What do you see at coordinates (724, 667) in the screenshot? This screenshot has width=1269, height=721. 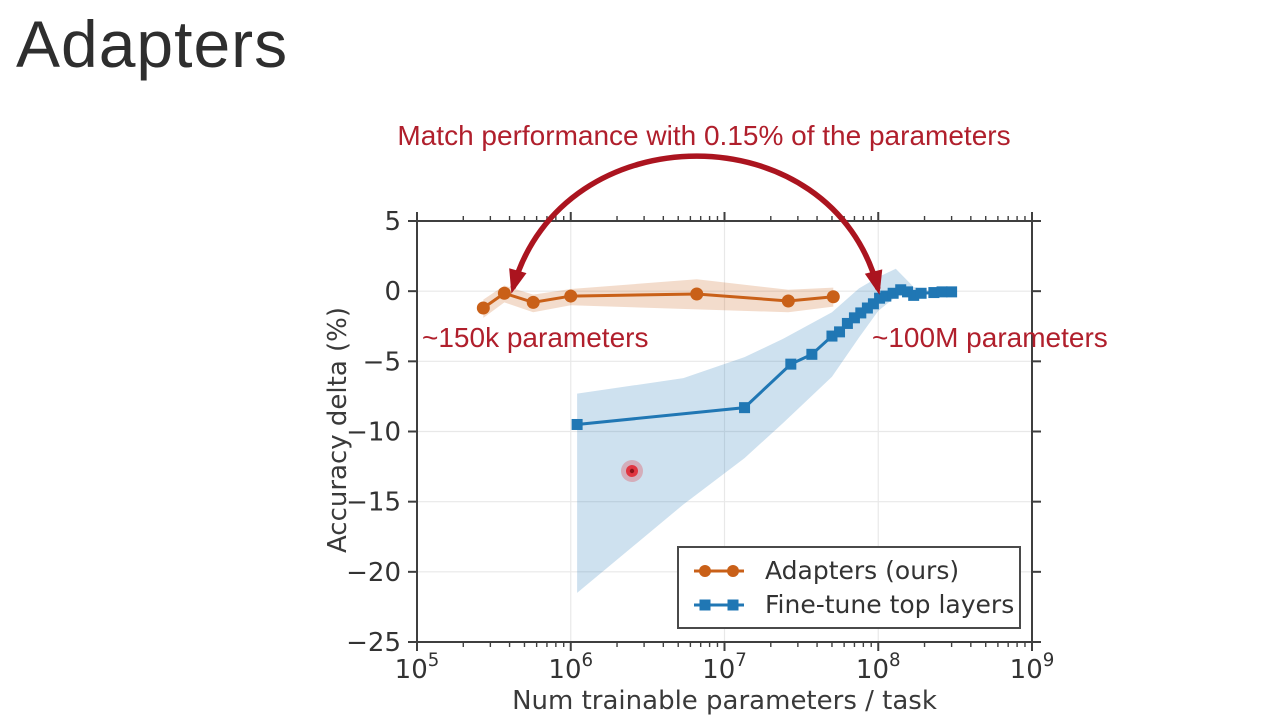 I see `x-tick-label: 10⁷` at bounding box center [724, 667].